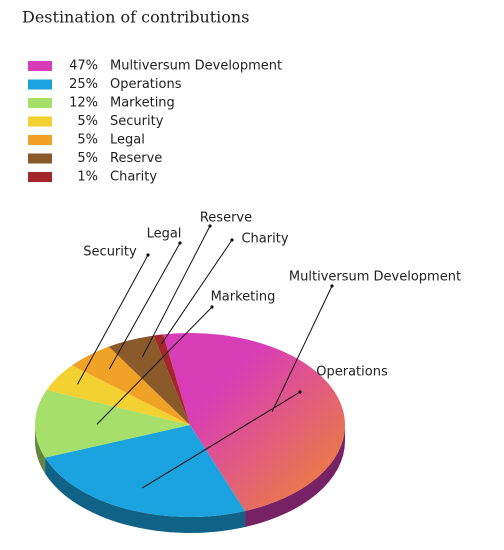  Describe the element at coordinates (164, 234) in the screenshot. I see `callout-label: Legal` at that location.